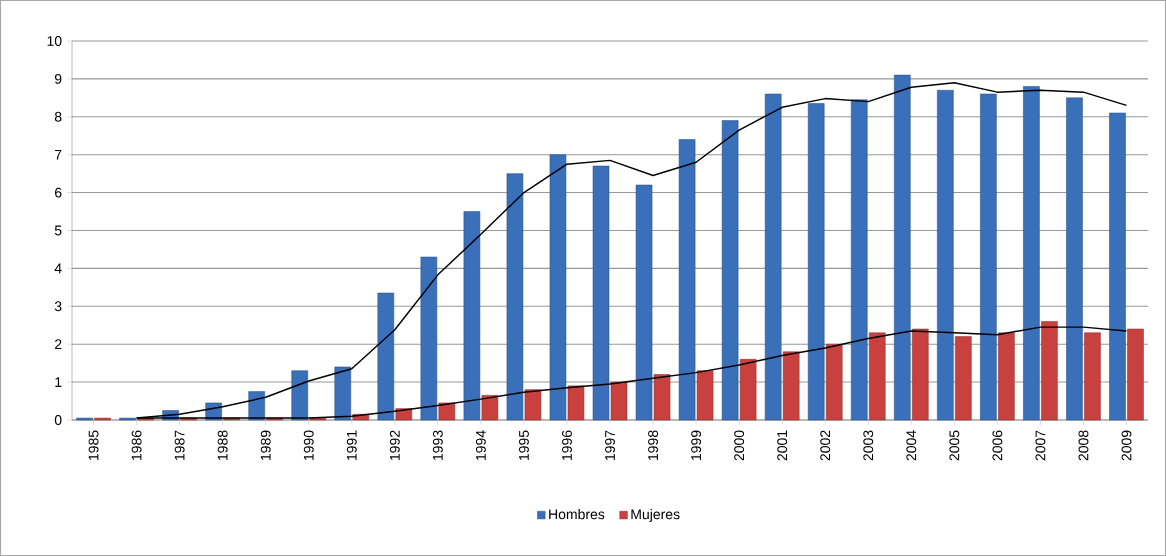 Image resolution: width=1166 pixels, height=556 pixels. I want to click on y-tick-label: 1, so click(58, 382).